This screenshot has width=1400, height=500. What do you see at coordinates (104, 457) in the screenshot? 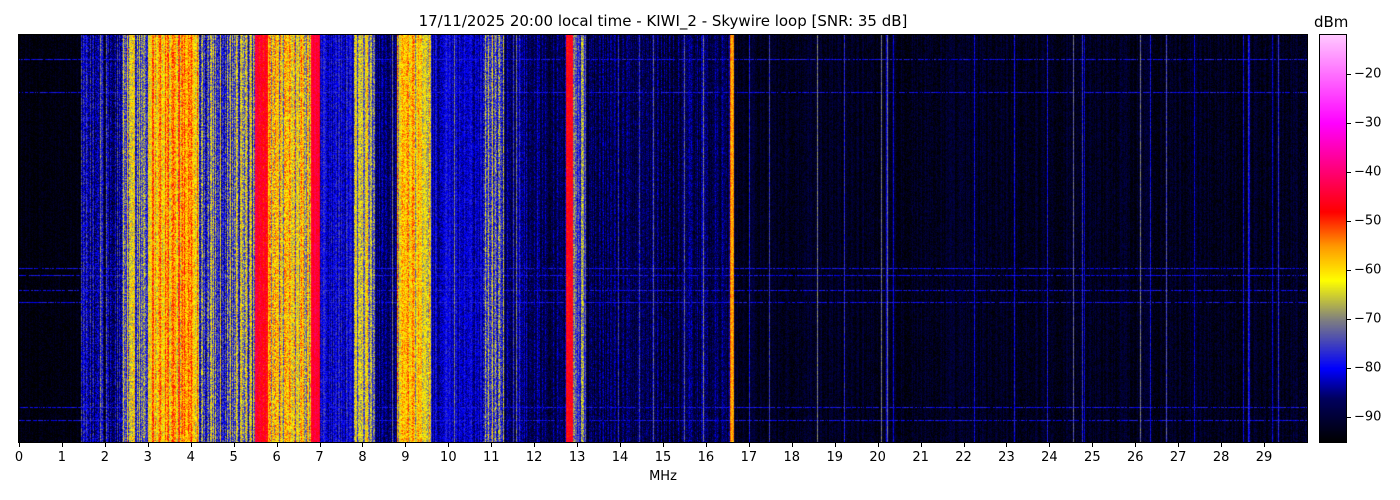
I see `x-tick-label: 2` at bounding box center [104, 457].